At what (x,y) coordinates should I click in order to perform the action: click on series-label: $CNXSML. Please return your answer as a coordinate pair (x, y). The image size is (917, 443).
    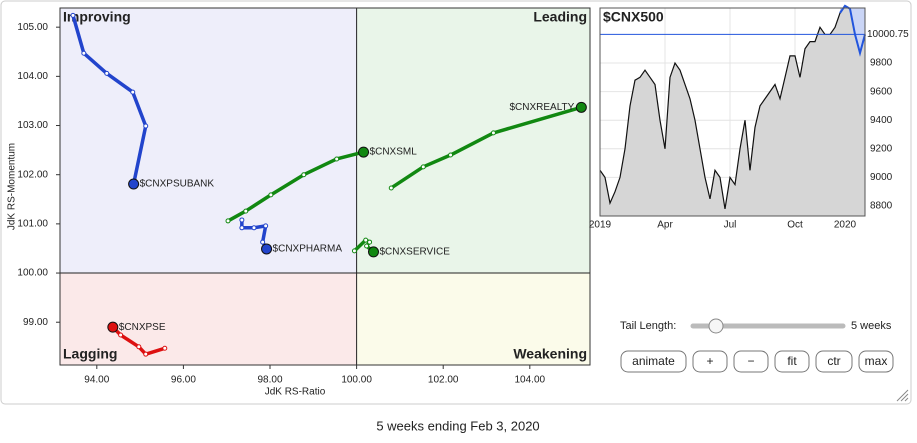
    Looking at the image, I should click on (394, 152).